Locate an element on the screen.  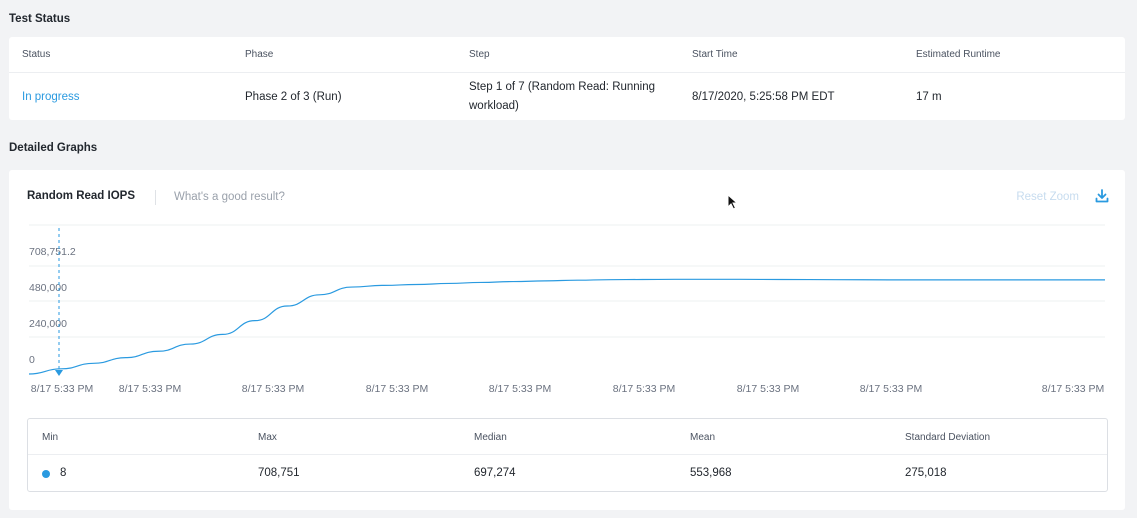
y-tick-label: 480,000 is located at coordinates (48, 288).